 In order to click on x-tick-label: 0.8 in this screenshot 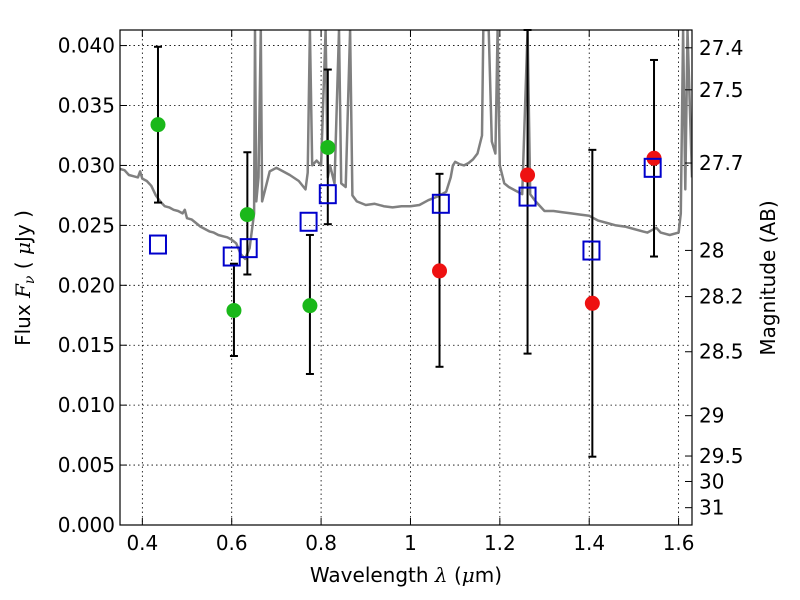, I will do `click(321, 543)`.